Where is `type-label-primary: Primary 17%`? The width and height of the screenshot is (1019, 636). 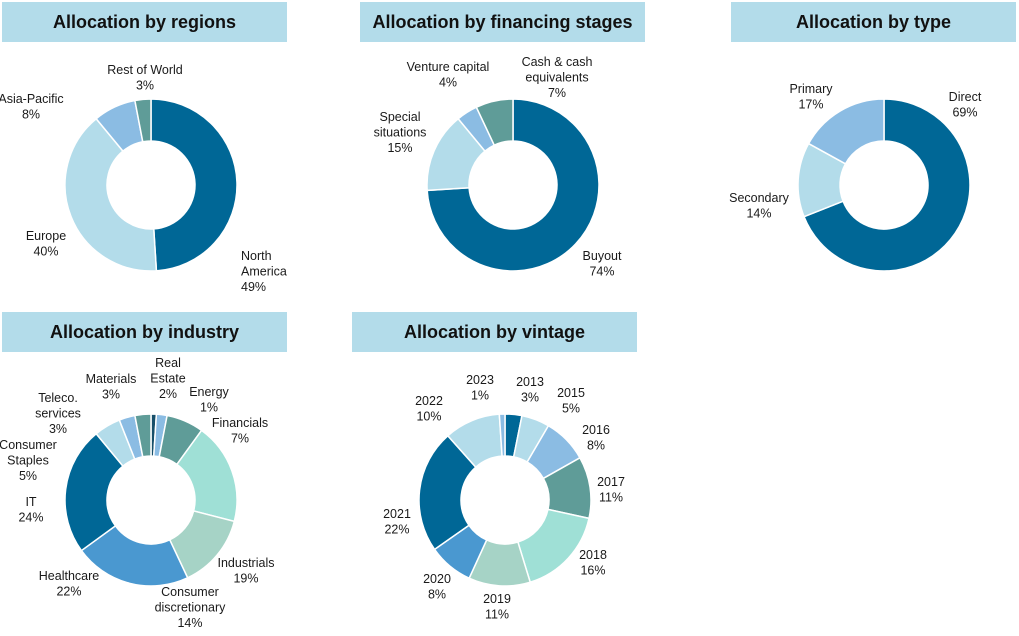 type-label-primary: Primary 17% is located at coordinates (811, 97).